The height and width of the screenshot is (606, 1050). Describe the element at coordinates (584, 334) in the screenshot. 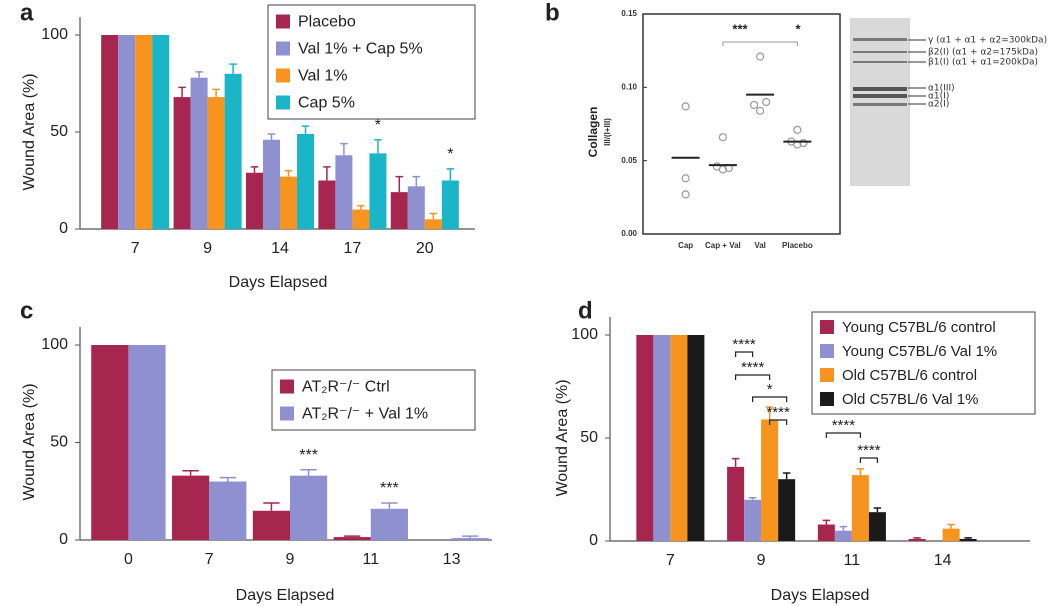

I see `y-tick-label: 100` at that location.